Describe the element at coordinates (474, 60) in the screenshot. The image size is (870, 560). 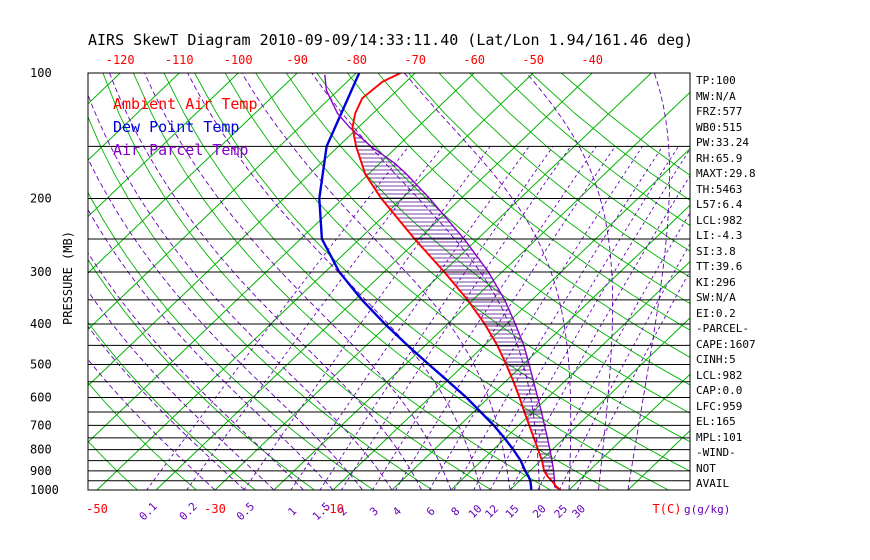
I see `top-temp-tick: -60` at that location.